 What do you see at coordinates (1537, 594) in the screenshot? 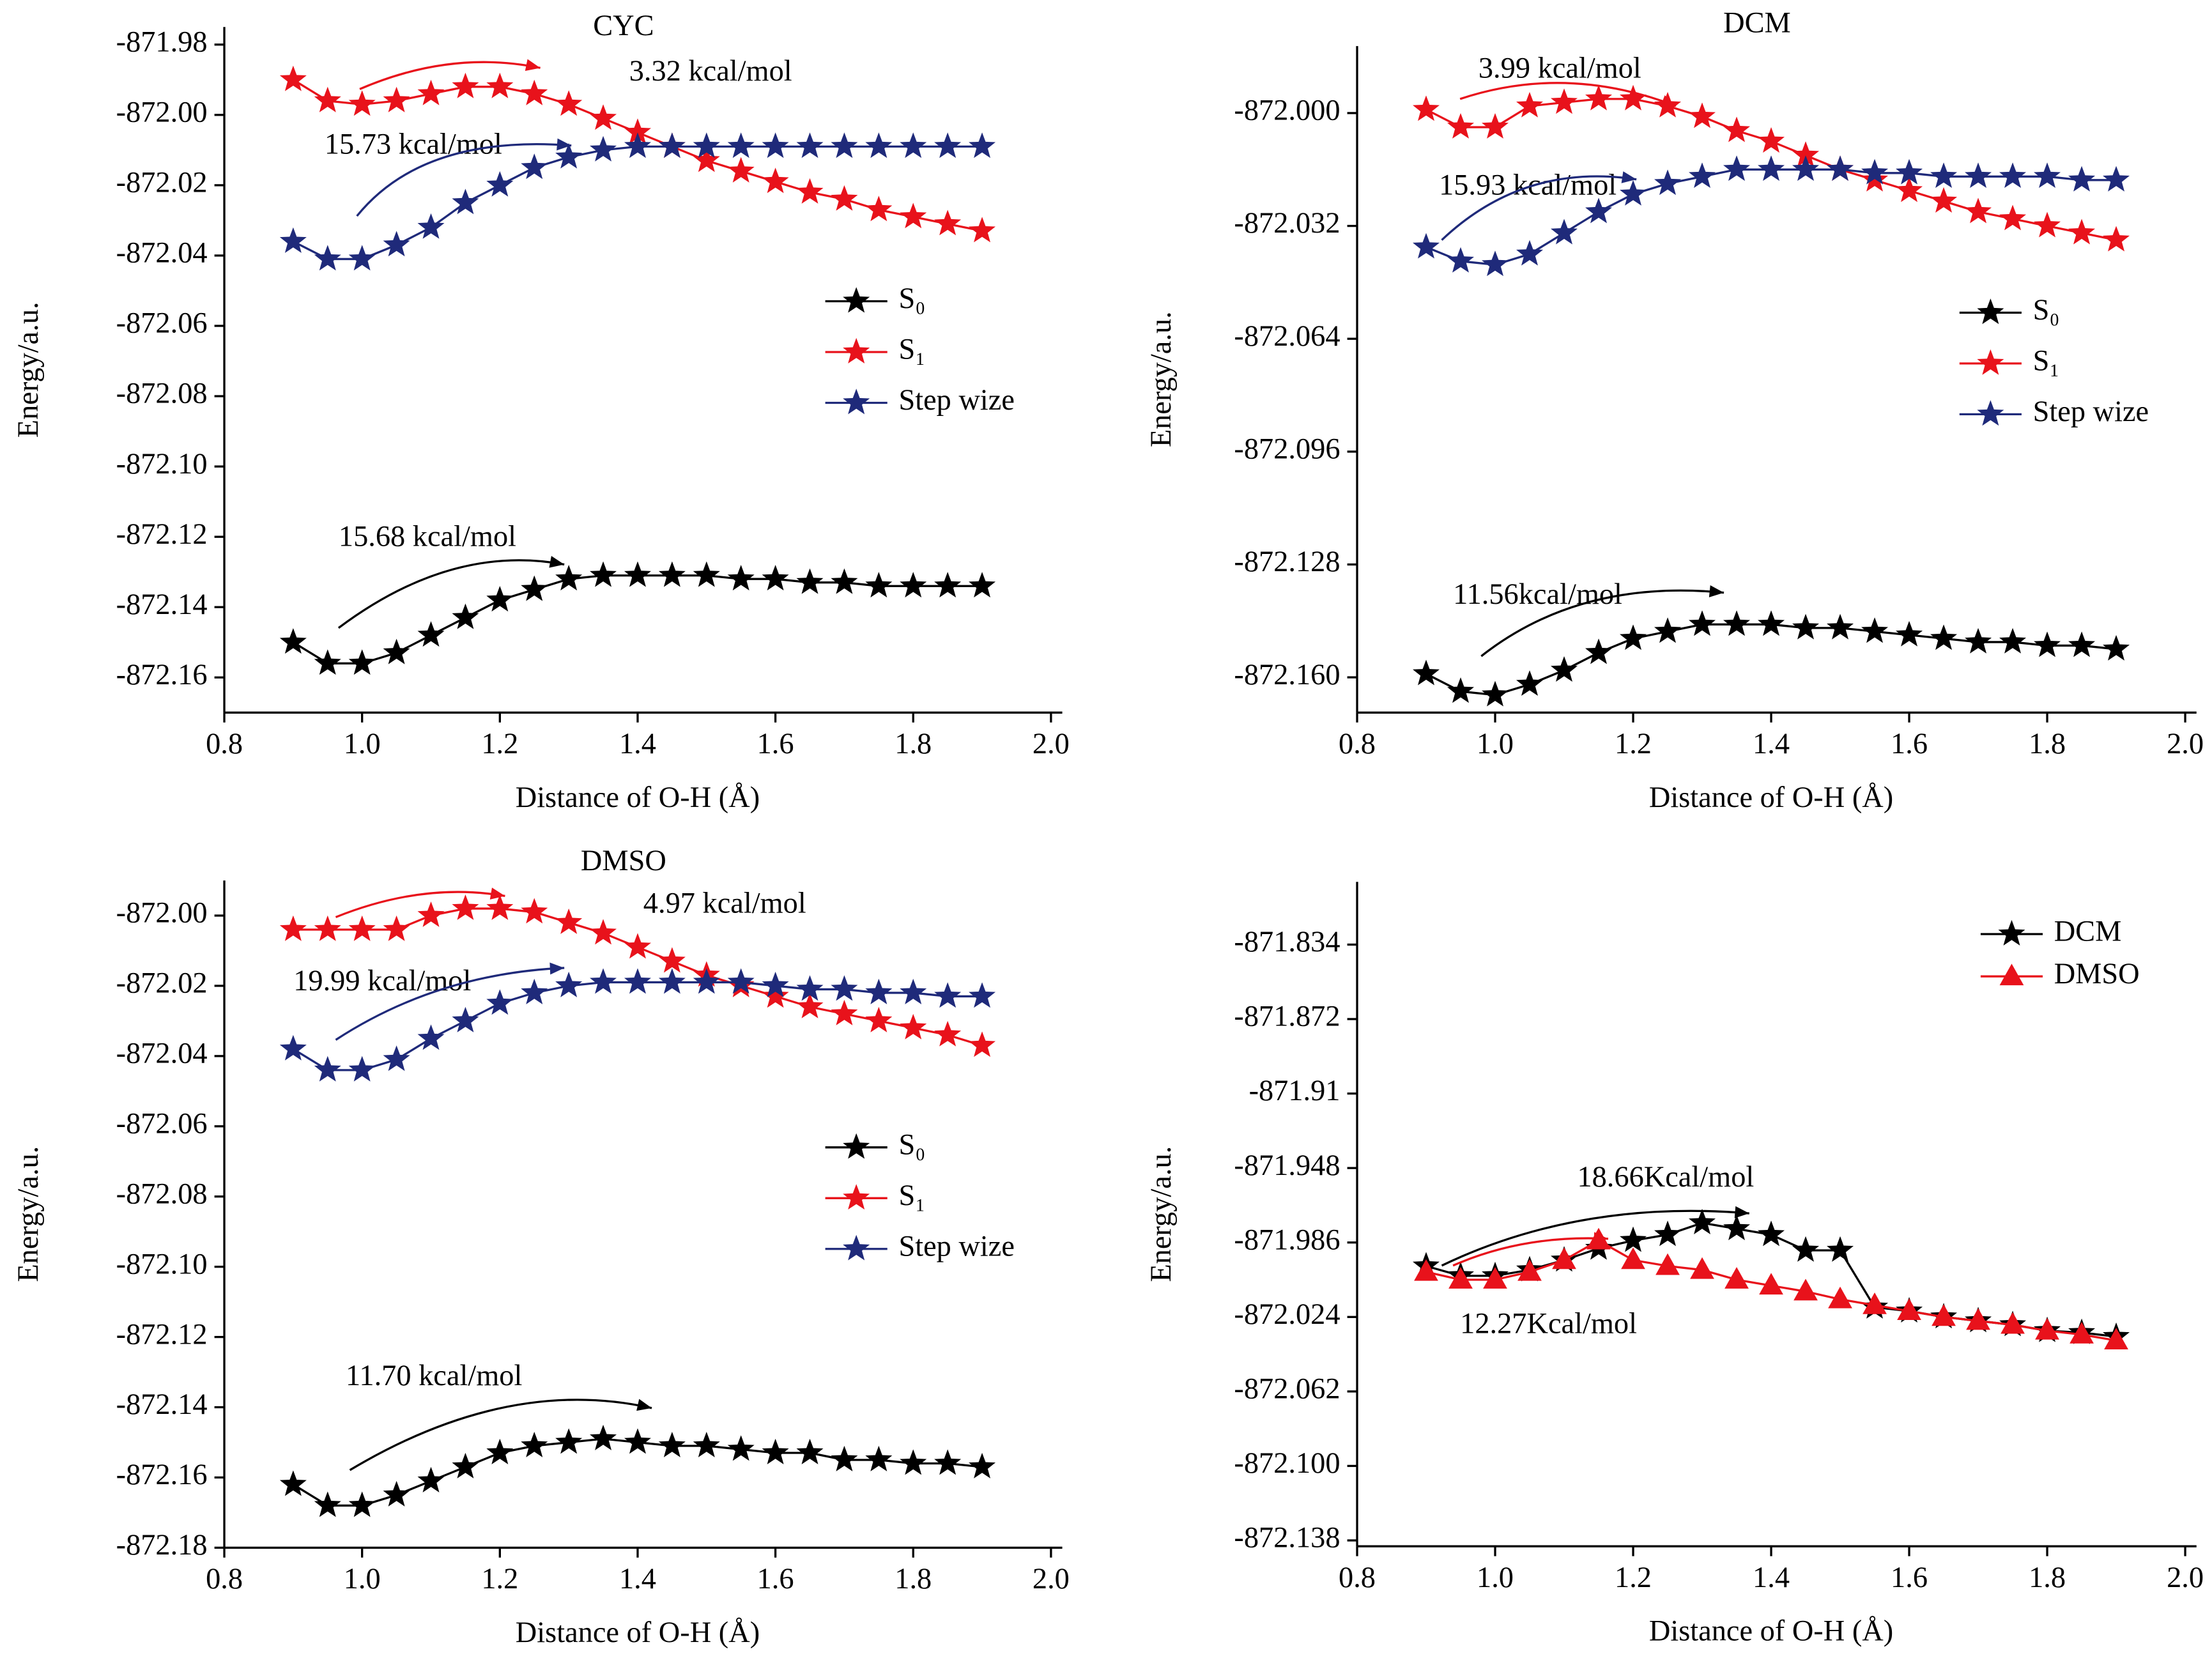
I see `annotation: 11.56kcal/mol` at bounding box center [1537, 594].